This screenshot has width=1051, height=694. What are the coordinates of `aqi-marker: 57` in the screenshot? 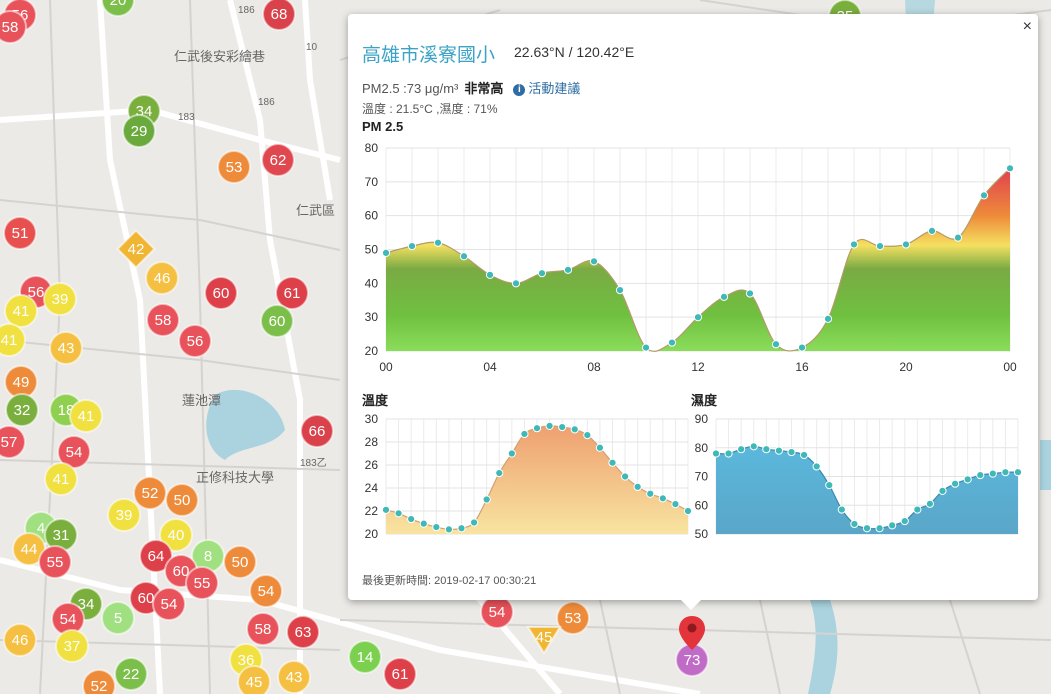 It's located at (13, 442).